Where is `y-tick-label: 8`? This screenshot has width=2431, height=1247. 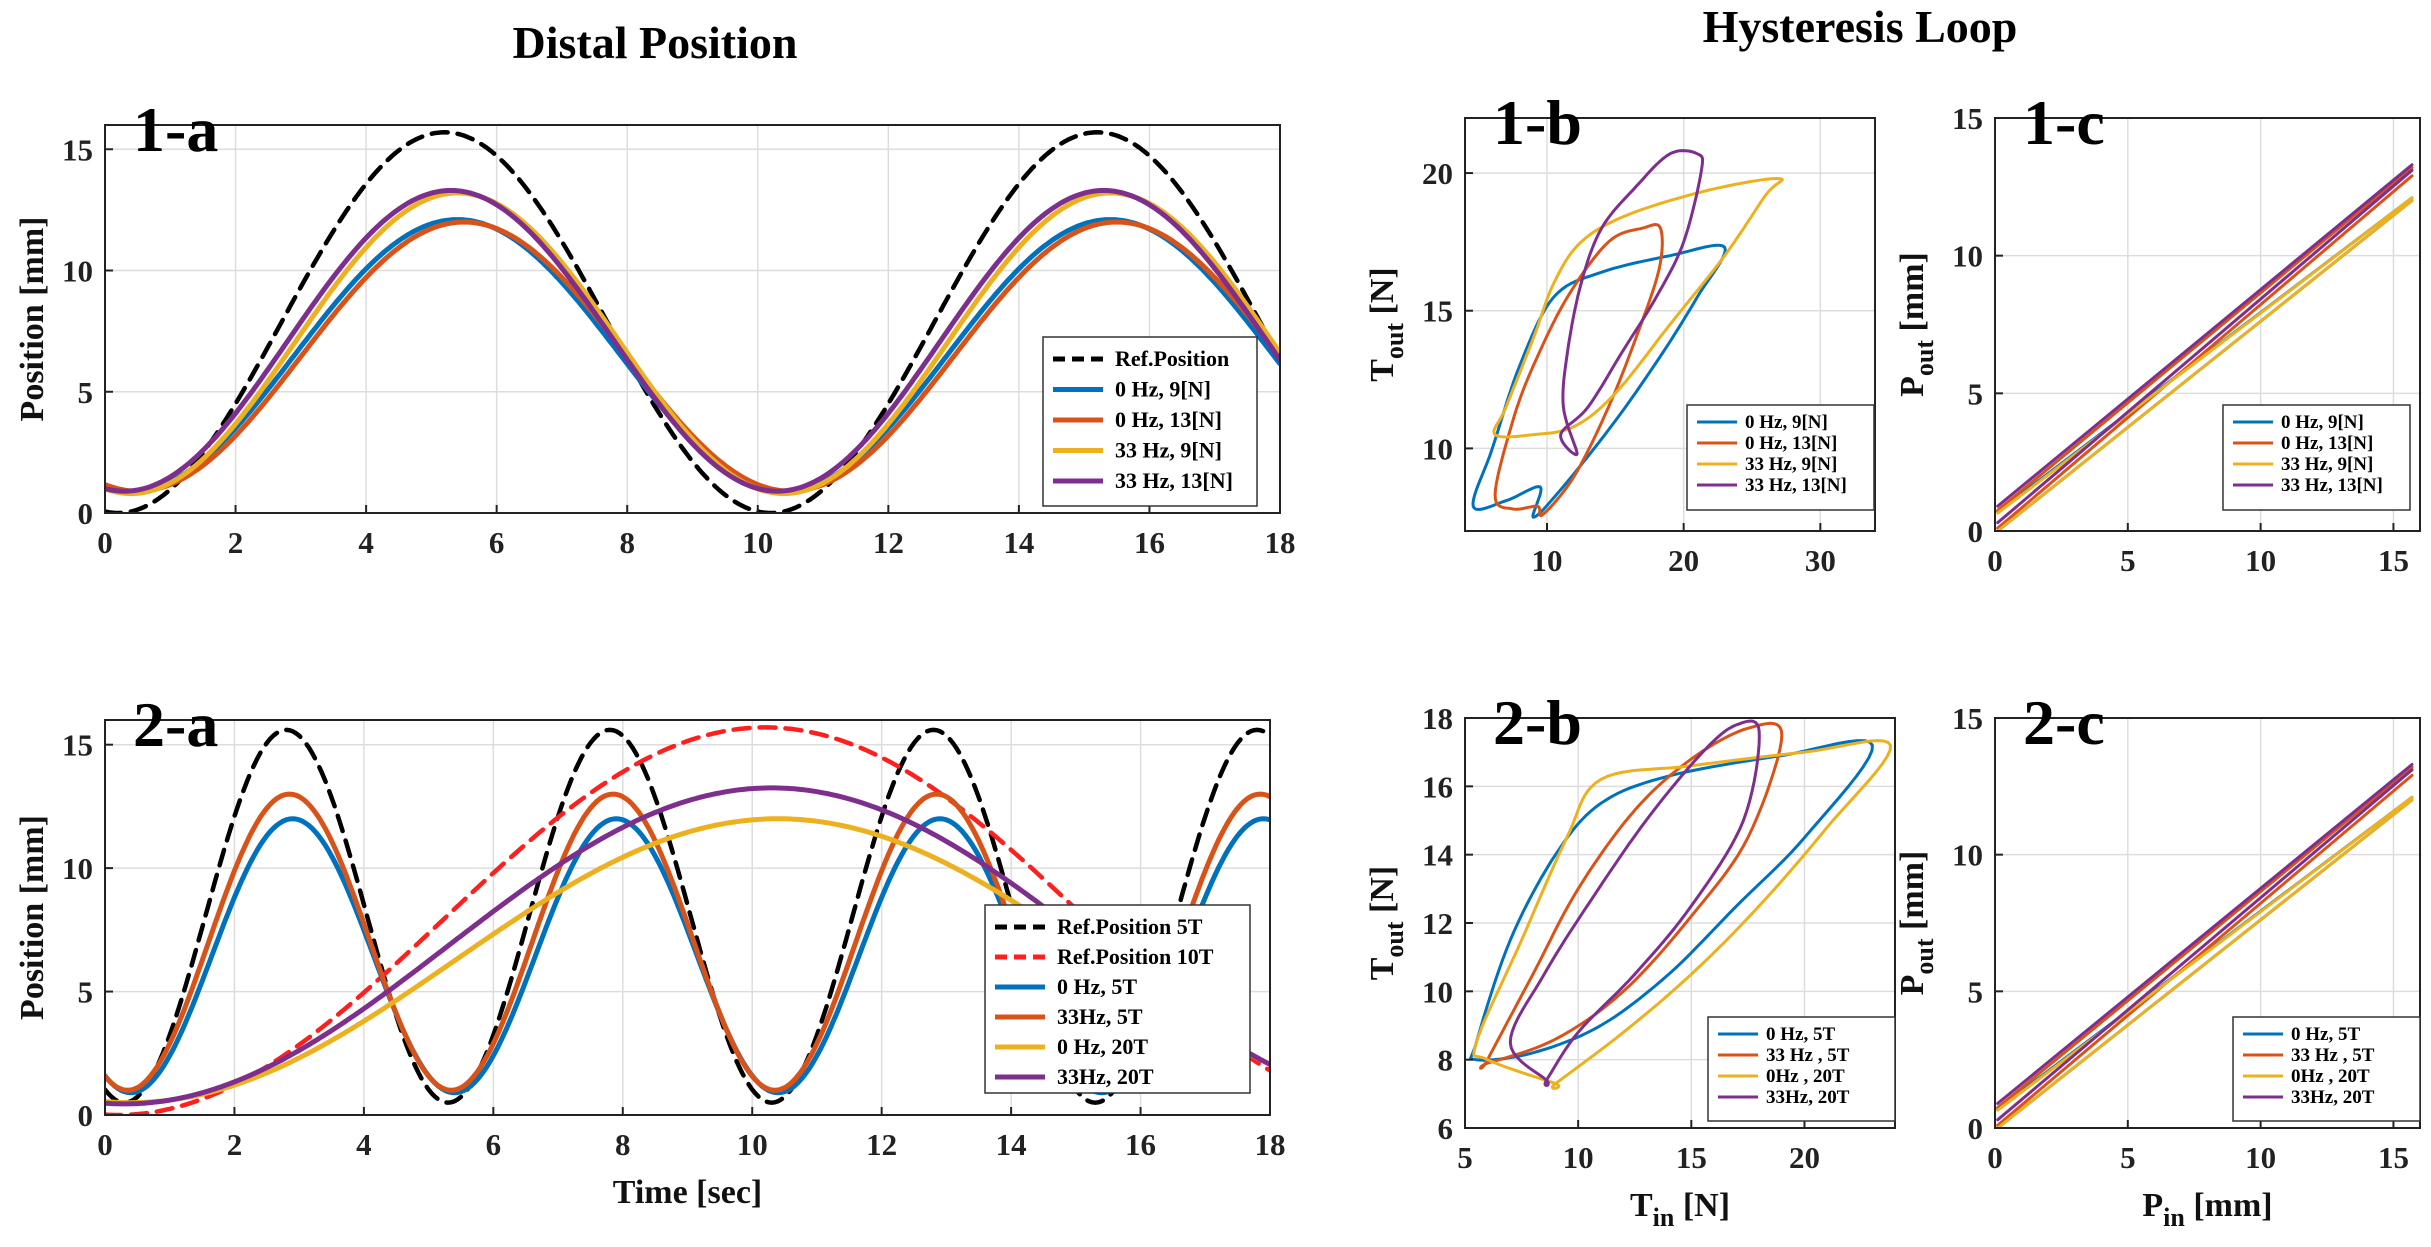
y-tick-label: 8 is located at coordinates (1446, 1060).